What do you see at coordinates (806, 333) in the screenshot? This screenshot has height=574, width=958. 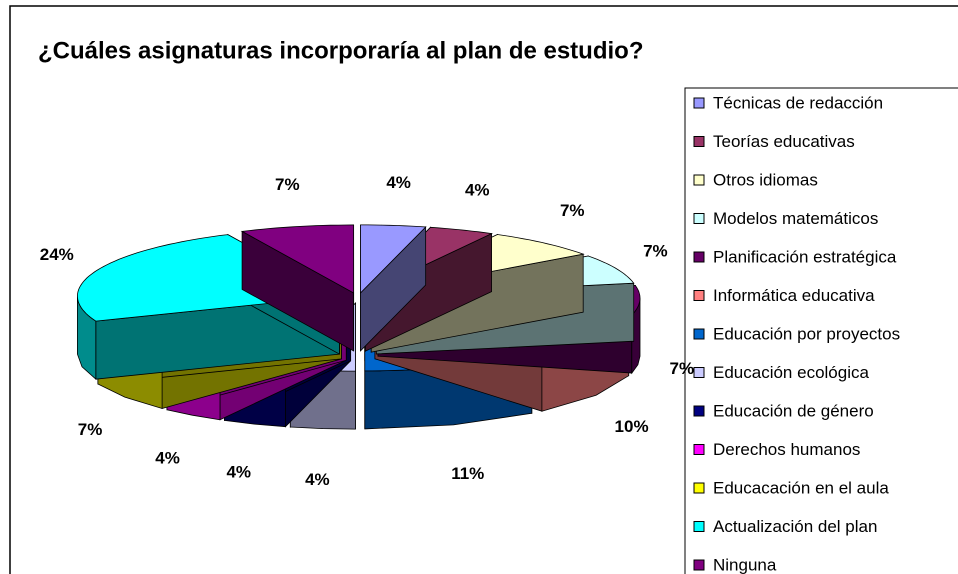 I see `legend-label: Educación por proyectos` at bounding box center [806, 333].